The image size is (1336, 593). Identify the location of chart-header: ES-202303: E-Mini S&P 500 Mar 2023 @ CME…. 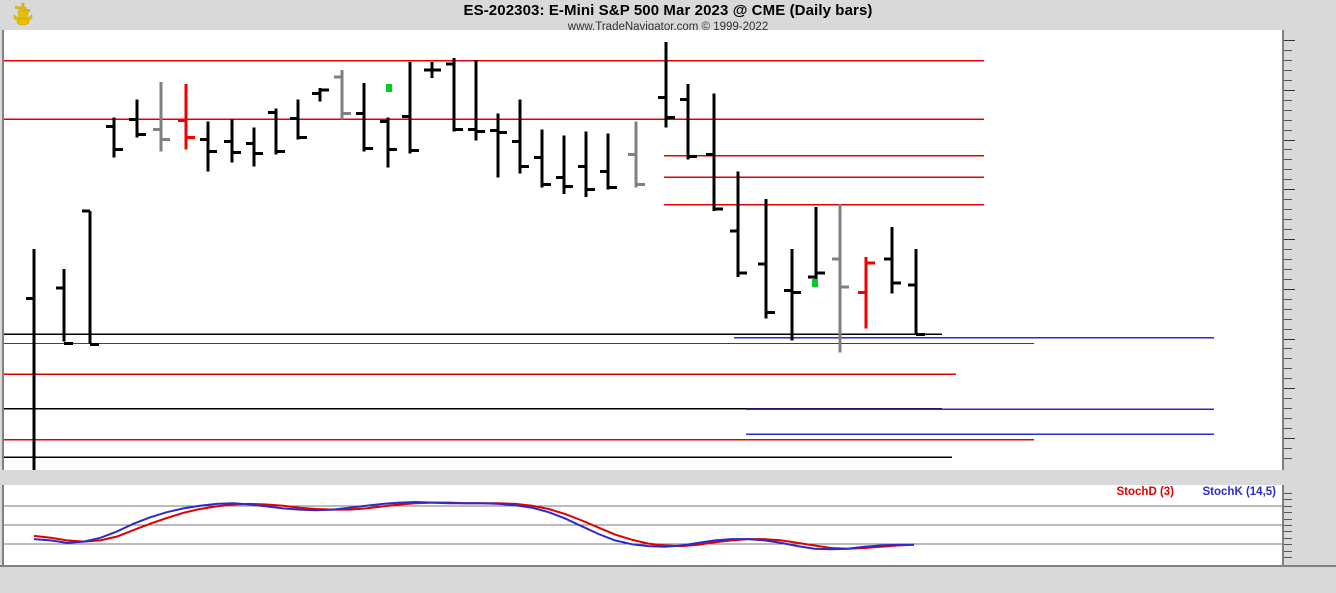
(668, 16).